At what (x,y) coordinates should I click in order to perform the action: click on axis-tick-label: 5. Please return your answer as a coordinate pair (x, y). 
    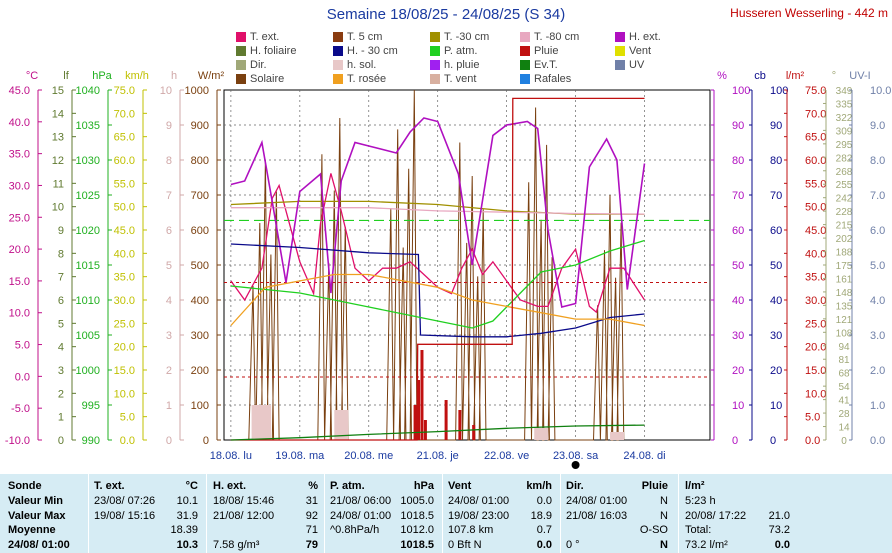
    Looking at the image, I should click on (61, 324).